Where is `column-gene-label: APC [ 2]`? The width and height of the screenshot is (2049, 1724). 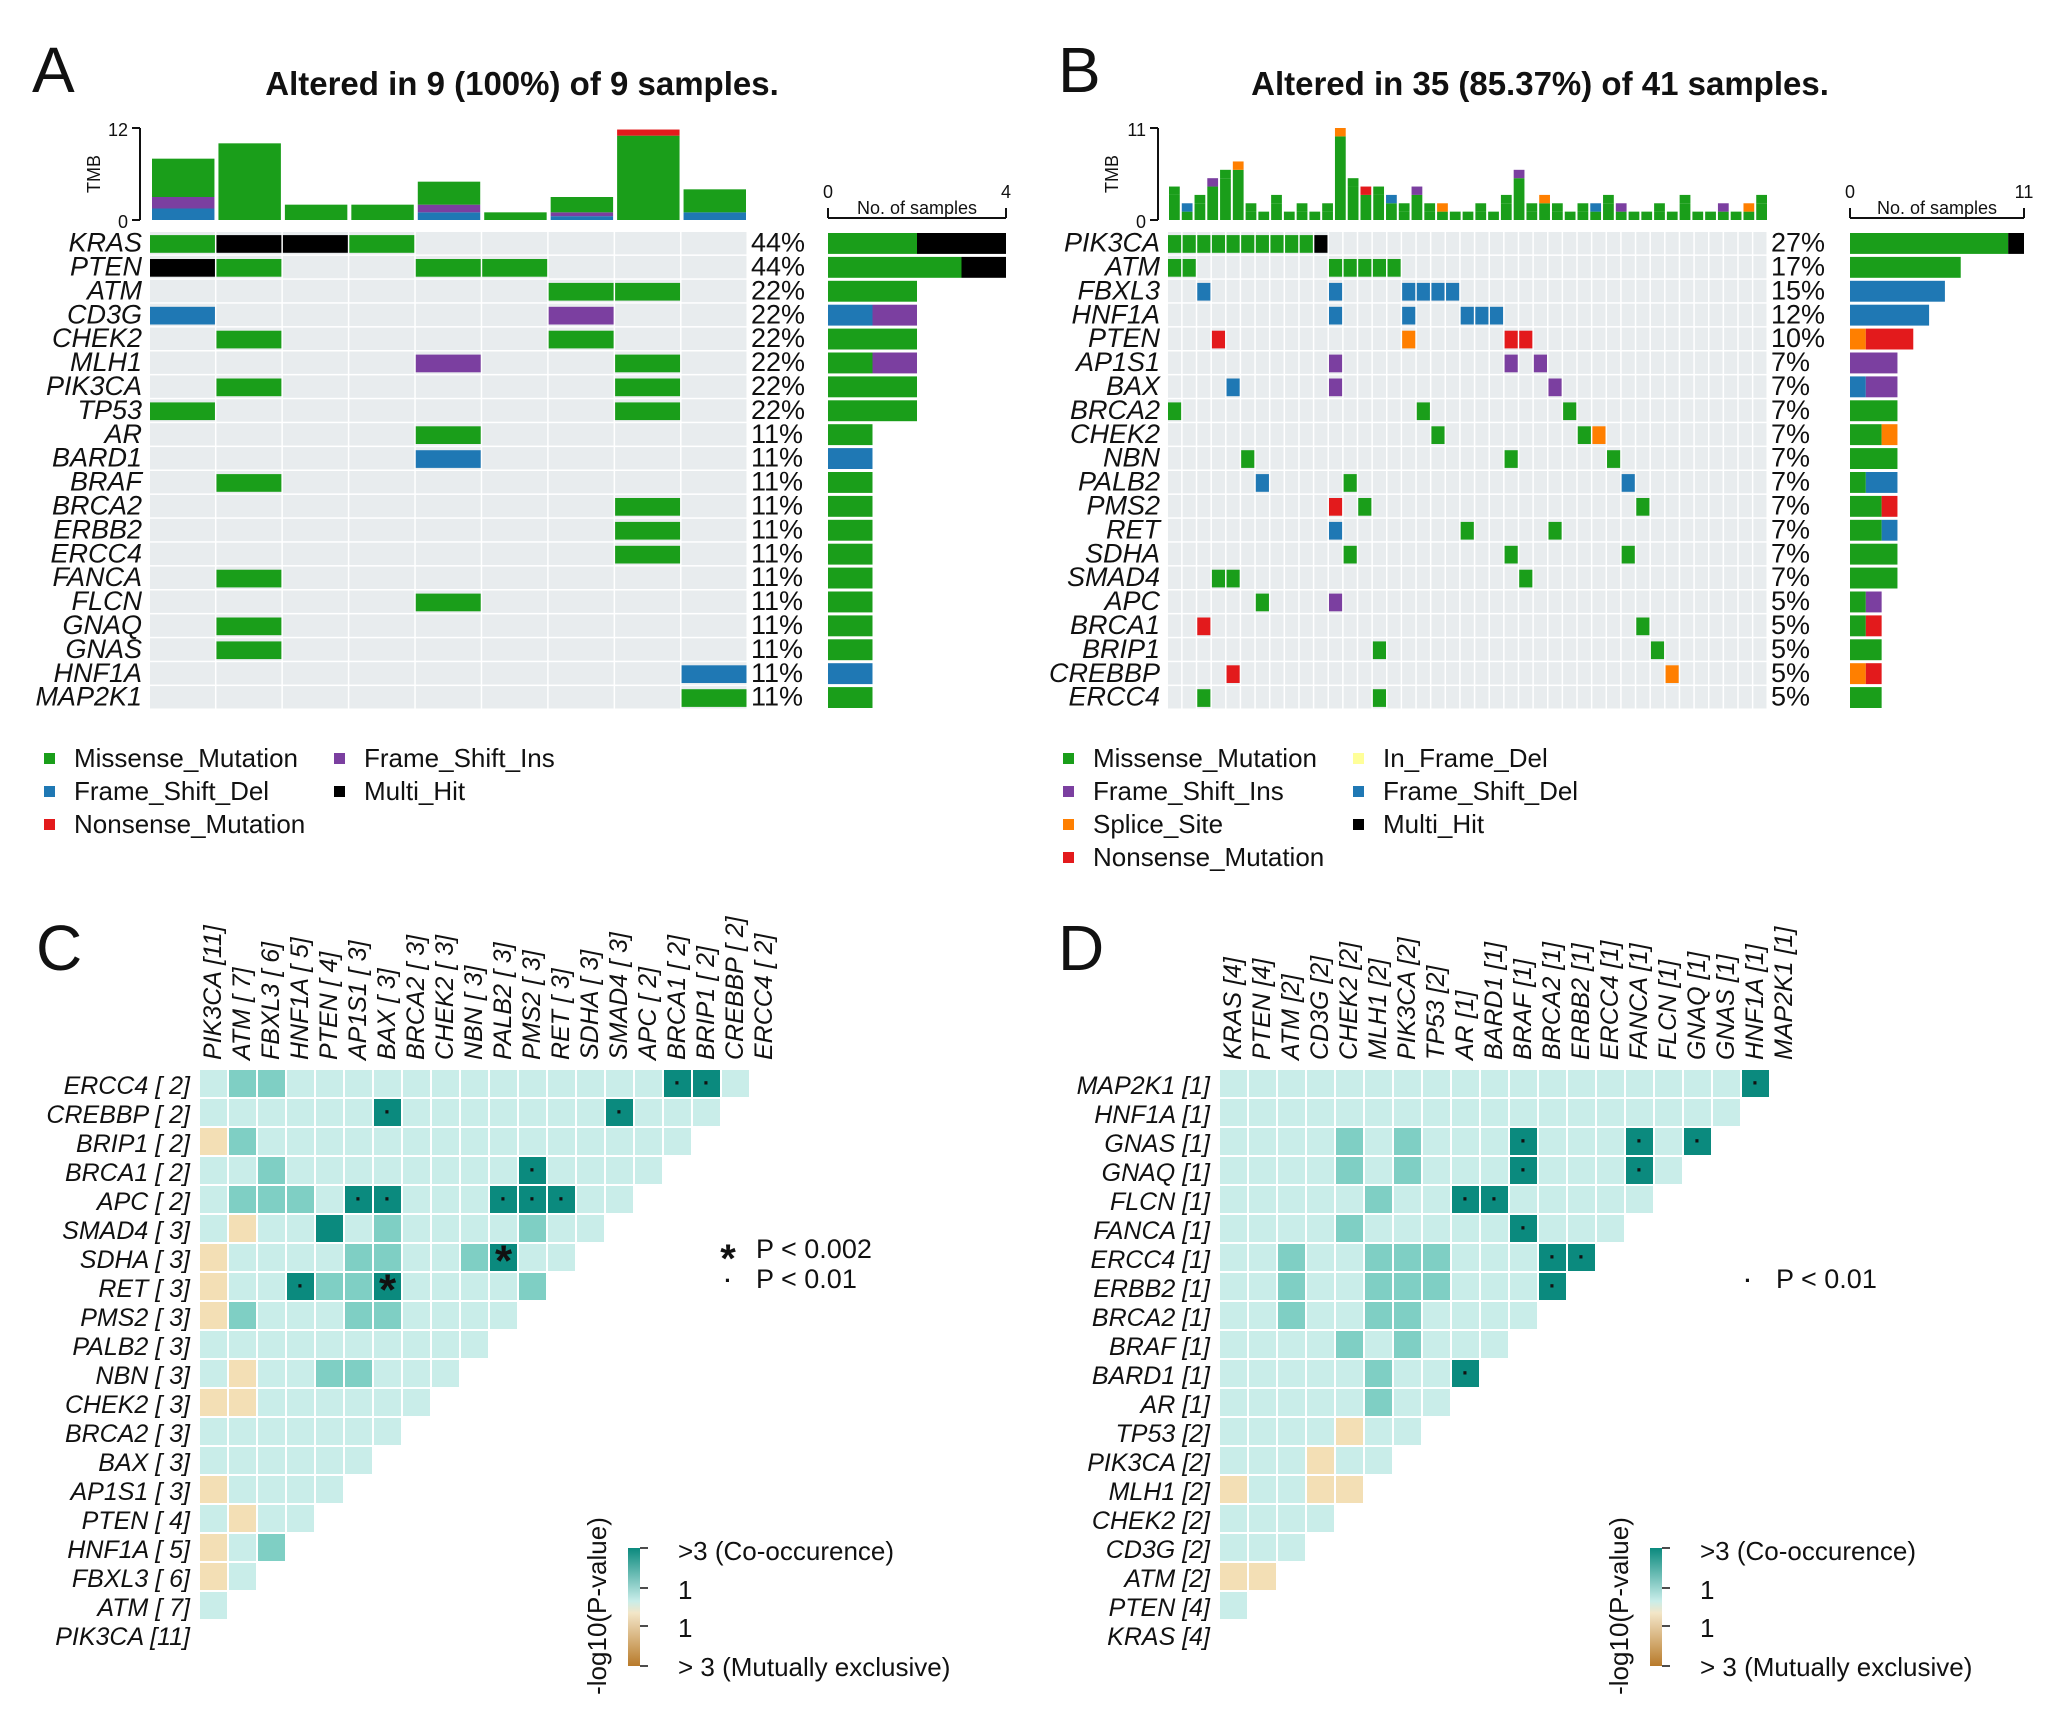 column-gene-label: APC [ 2] is located at coordinates (648, 1014).